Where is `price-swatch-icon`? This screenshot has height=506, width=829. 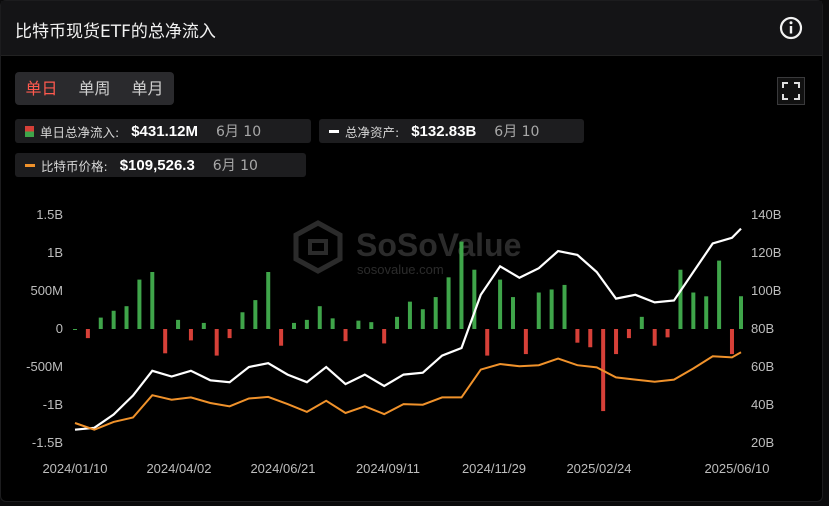
price-swatch-icon is located at coordinates (30, 165).